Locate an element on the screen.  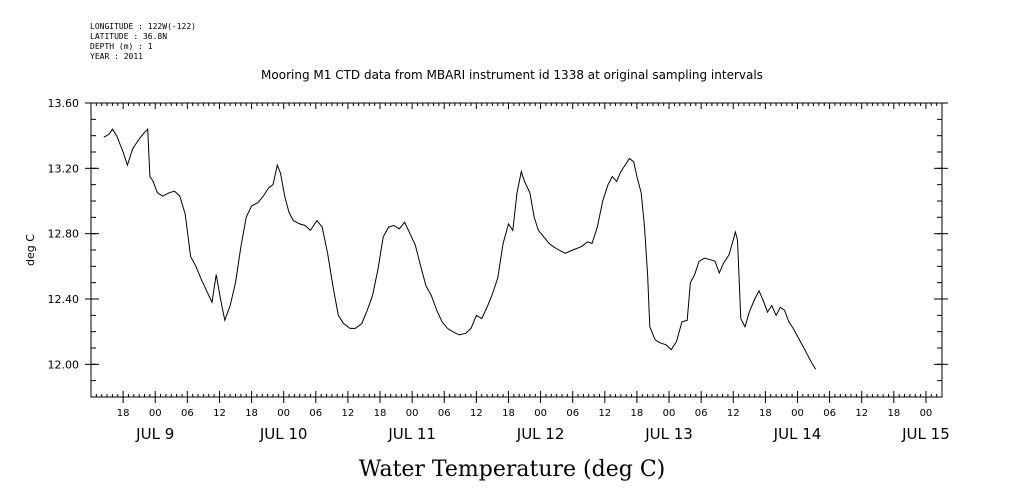
latitude-text: LATITUDE : 36.8N is located at coordinates (129, 36).